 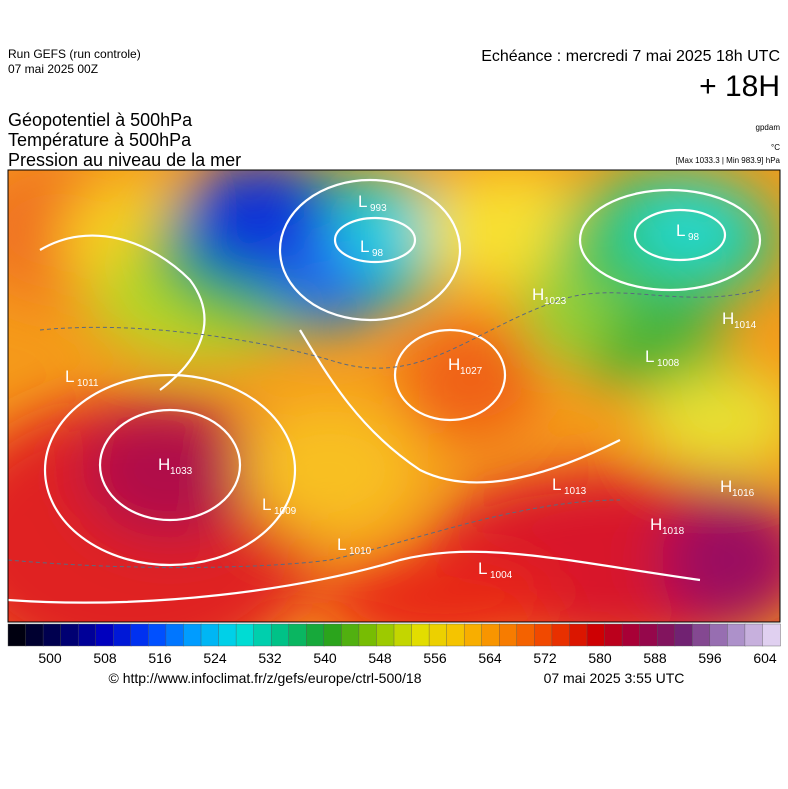 What do you see at coordinates (360, 551) in the screenshot?
I see `center-value: 1010` at bounding box center [360, 551].